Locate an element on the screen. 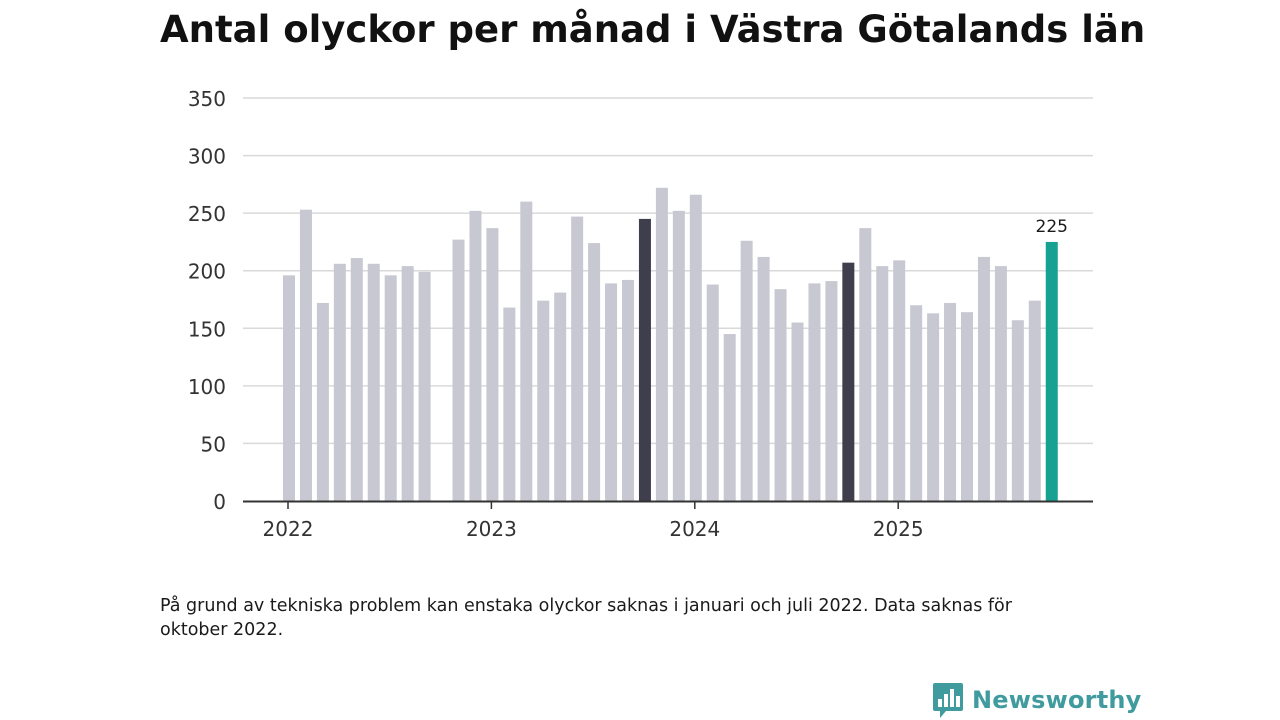 Image resolution: width=1280 pixels, height=720 pixels. data-label: 225 is located at coordinates (1052, 227).